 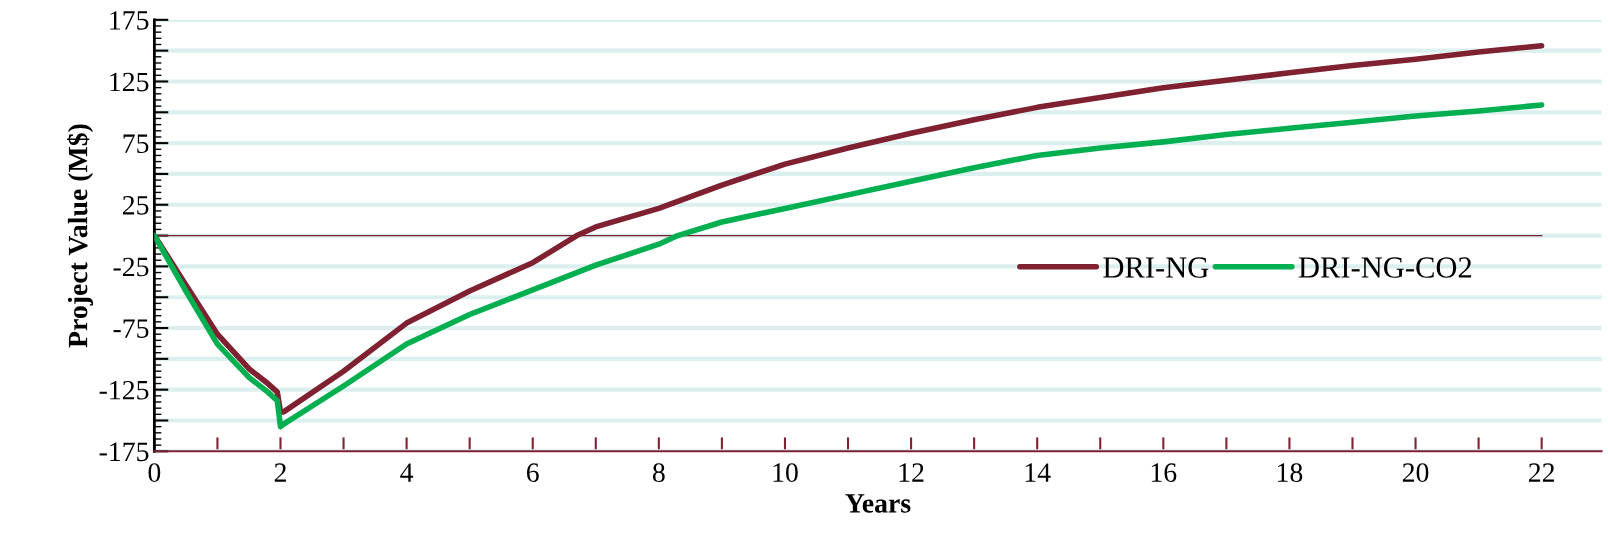 What do you see at coordinates (878, 503) in the screenshot?
I see `x-axis-title: Years` at bounding box center [878, 503].